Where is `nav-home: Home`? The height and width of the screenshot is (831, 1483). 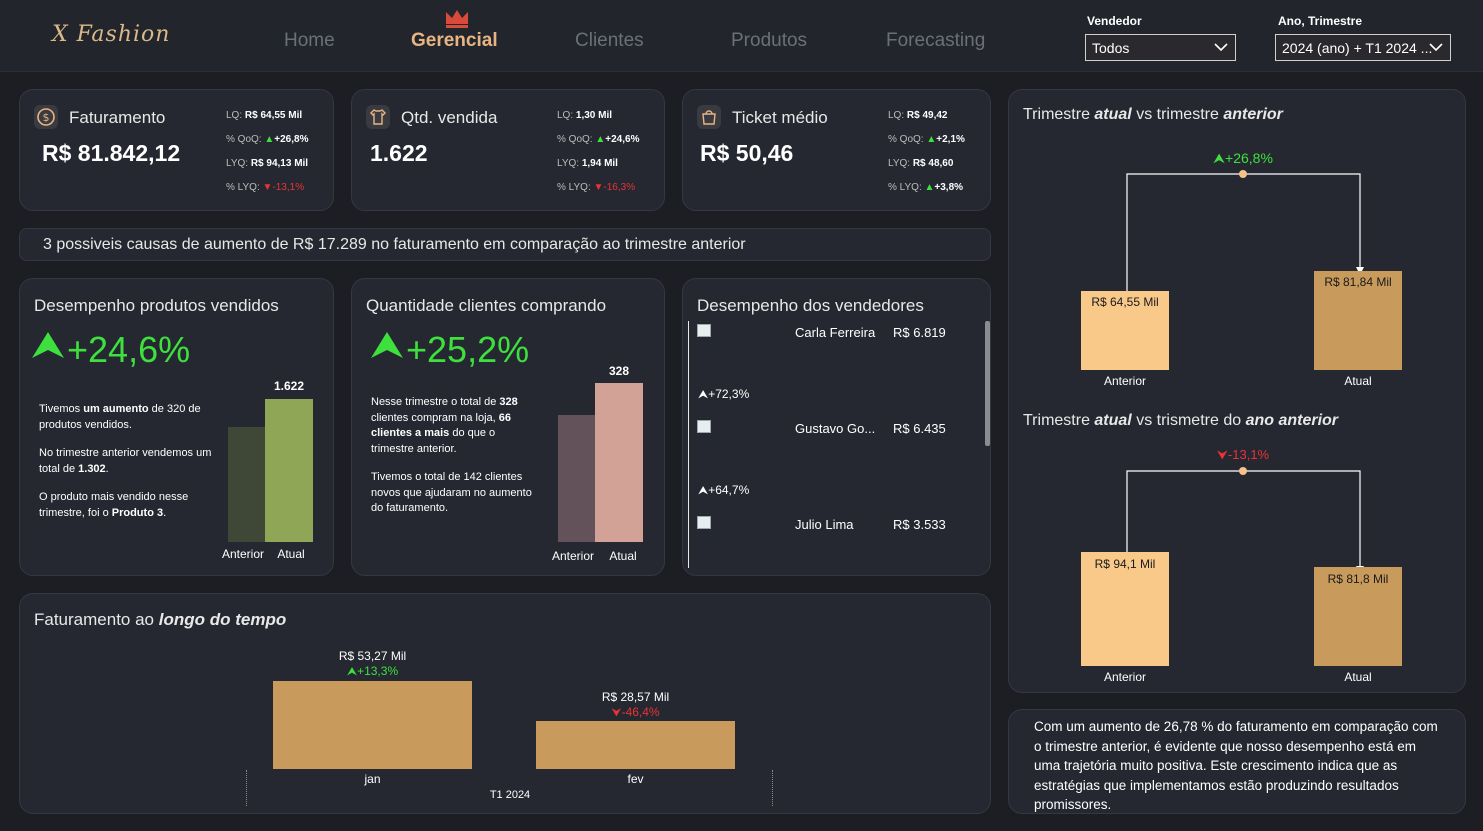 nav-home: Home is located at coordinates (309, 40).